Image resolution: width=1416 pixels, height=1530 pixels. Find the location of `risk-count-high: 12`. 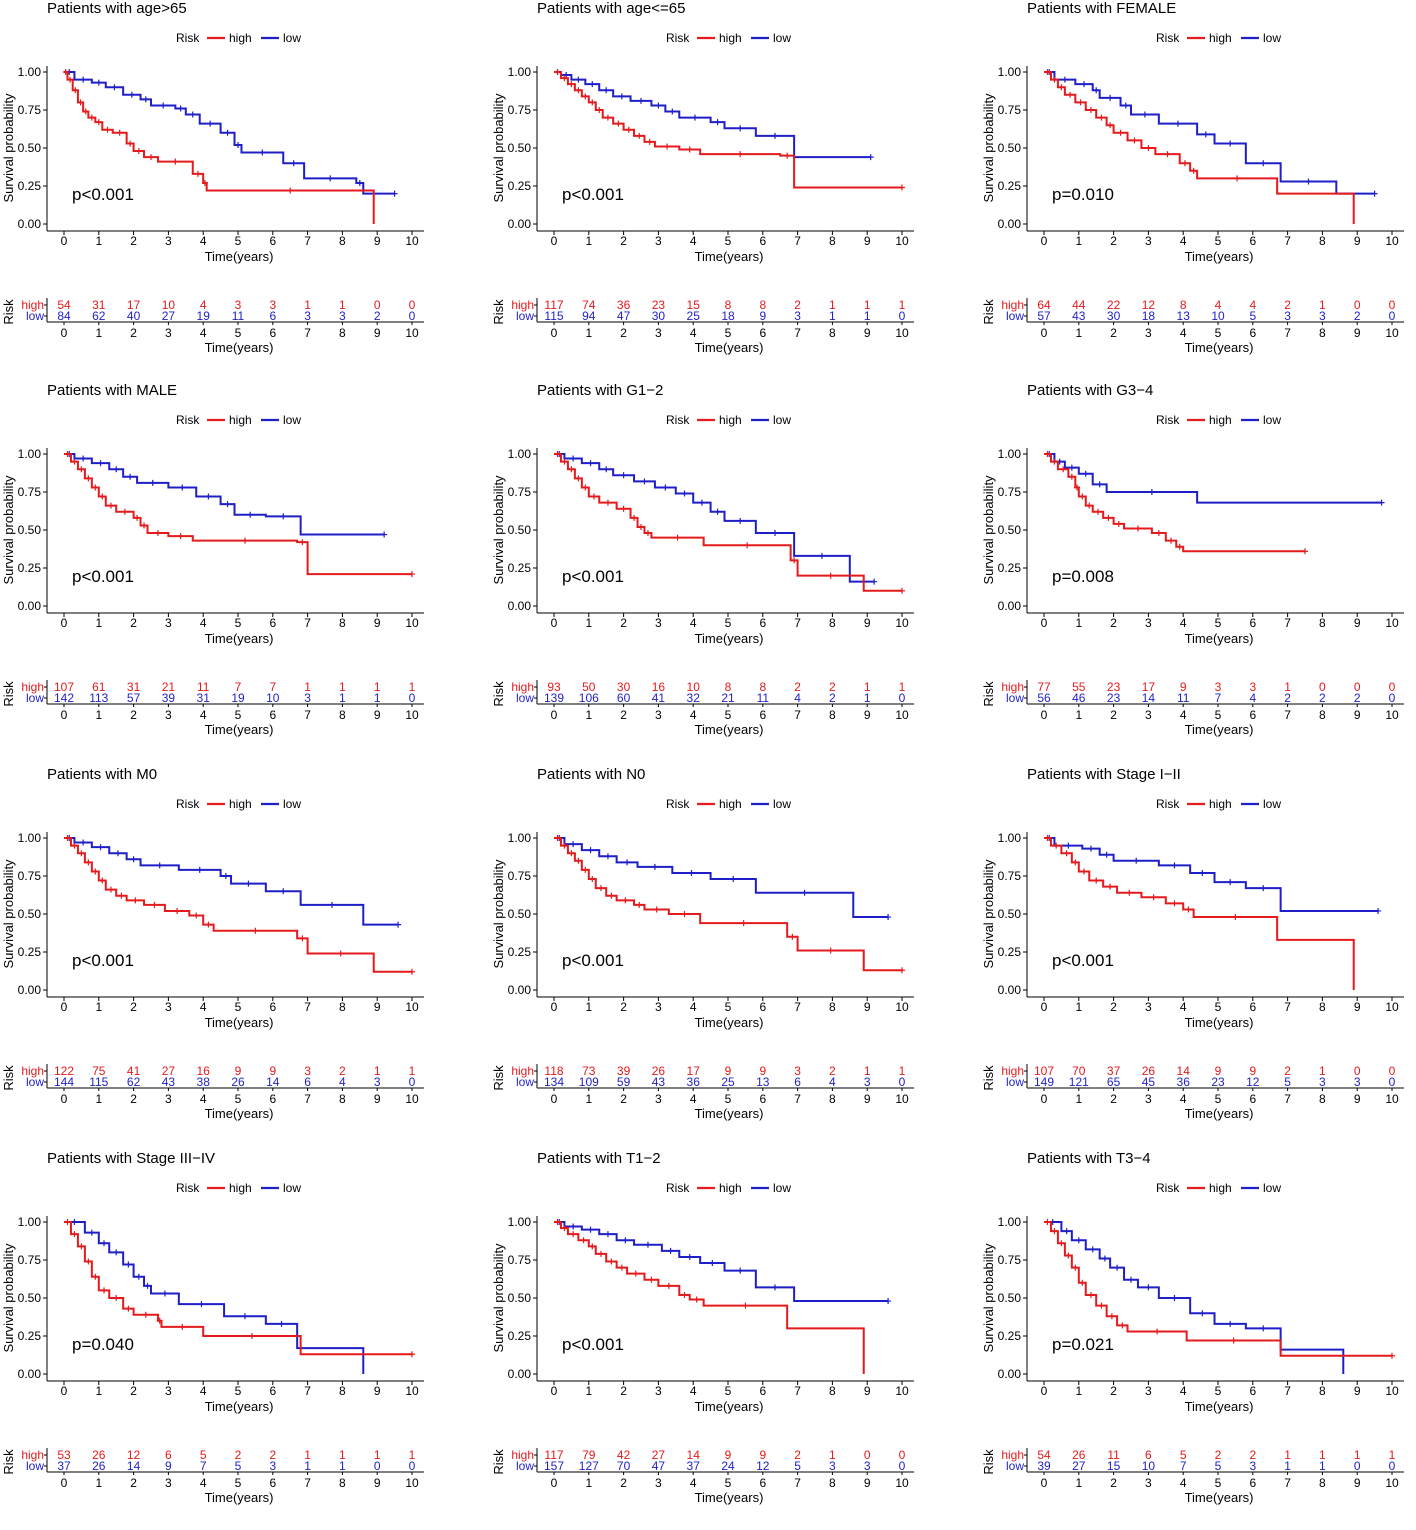

risk-count-high: 12 is located at coordinates (134, 1455).